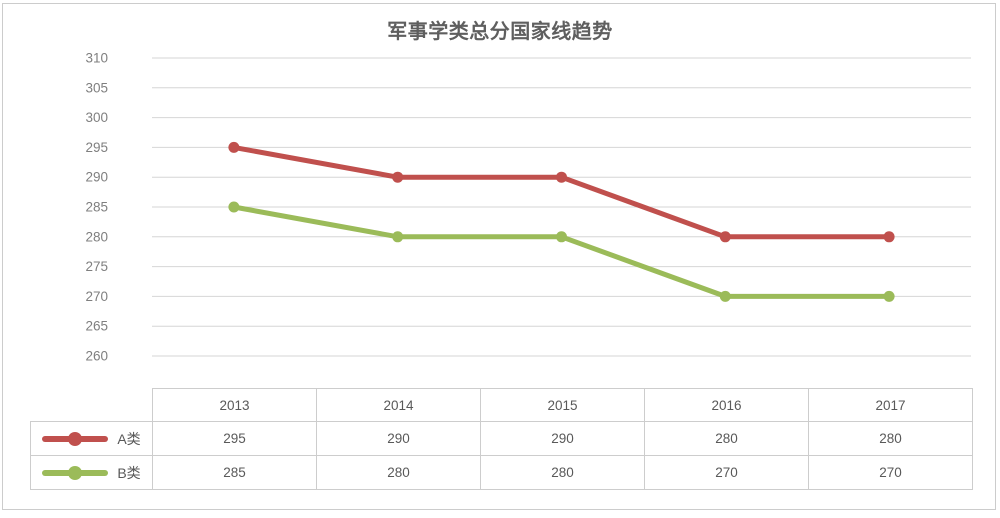 The width and height of the screenshot is (1000, 518). What do you see at coordinates (726, 405) in the screenshot?
I see `year-header-cell: 2016` at bounding box center [726, 405].